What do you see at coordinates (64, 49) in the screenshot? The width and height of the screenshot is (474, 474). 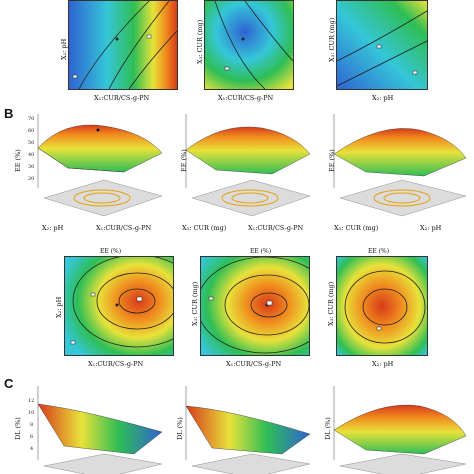 I see `row1-ylabel-1: X₂: pH` at bounding box center [64, 49].